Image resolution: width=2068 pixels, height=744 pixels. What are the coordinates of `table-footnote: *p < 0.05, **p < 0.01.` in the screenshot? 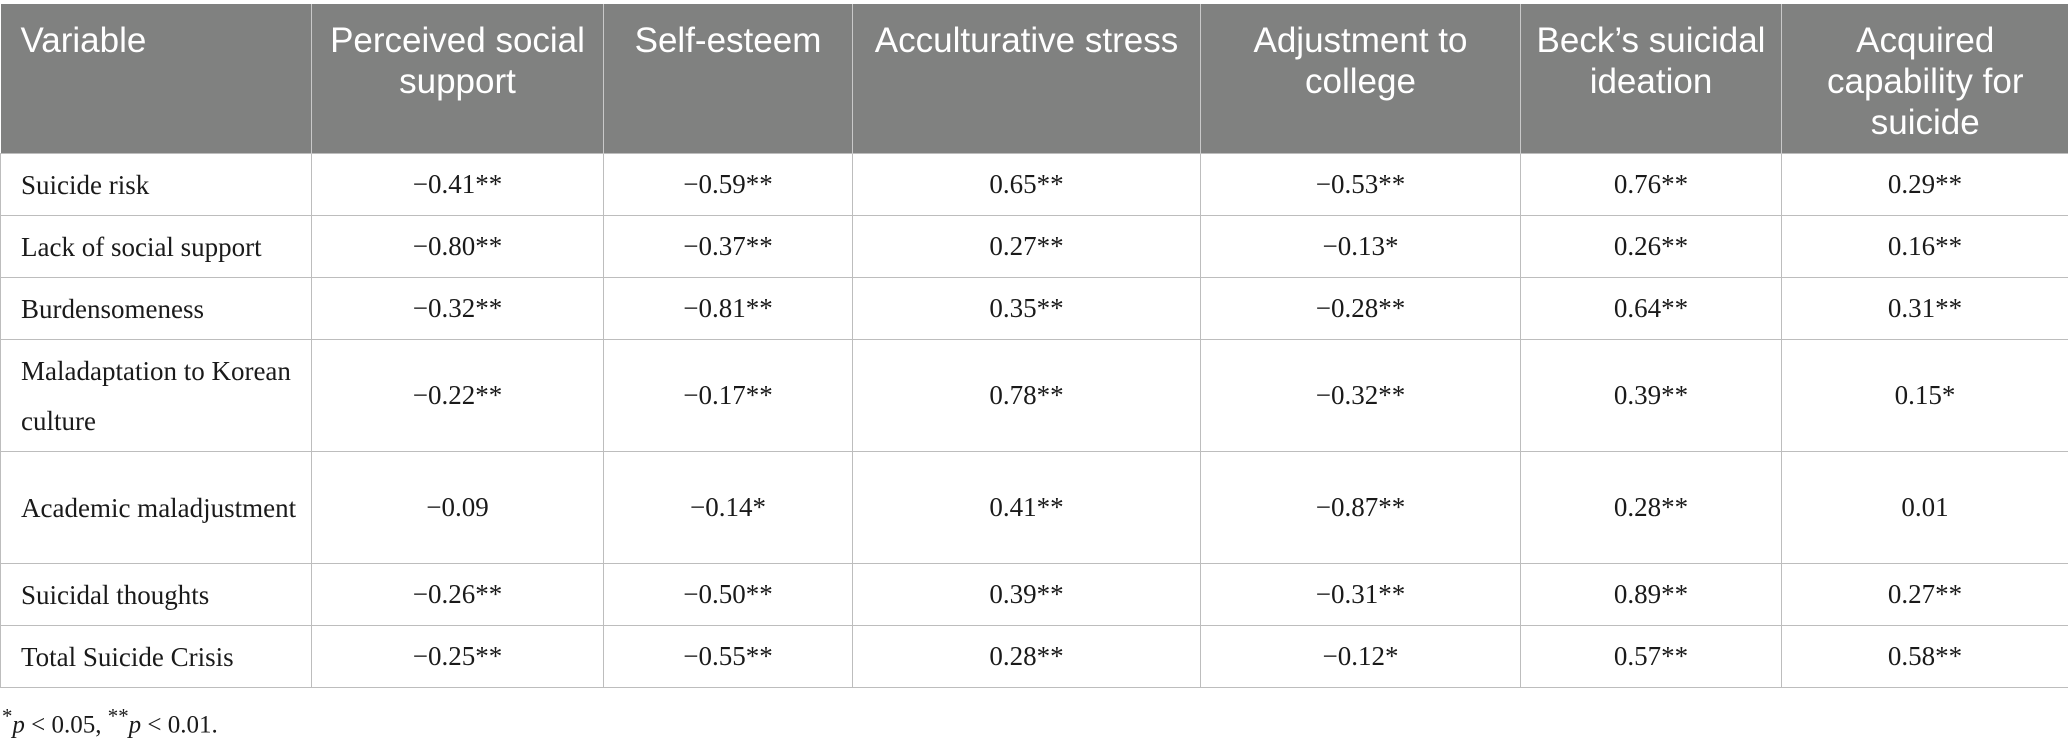 It's located at (110, 721).